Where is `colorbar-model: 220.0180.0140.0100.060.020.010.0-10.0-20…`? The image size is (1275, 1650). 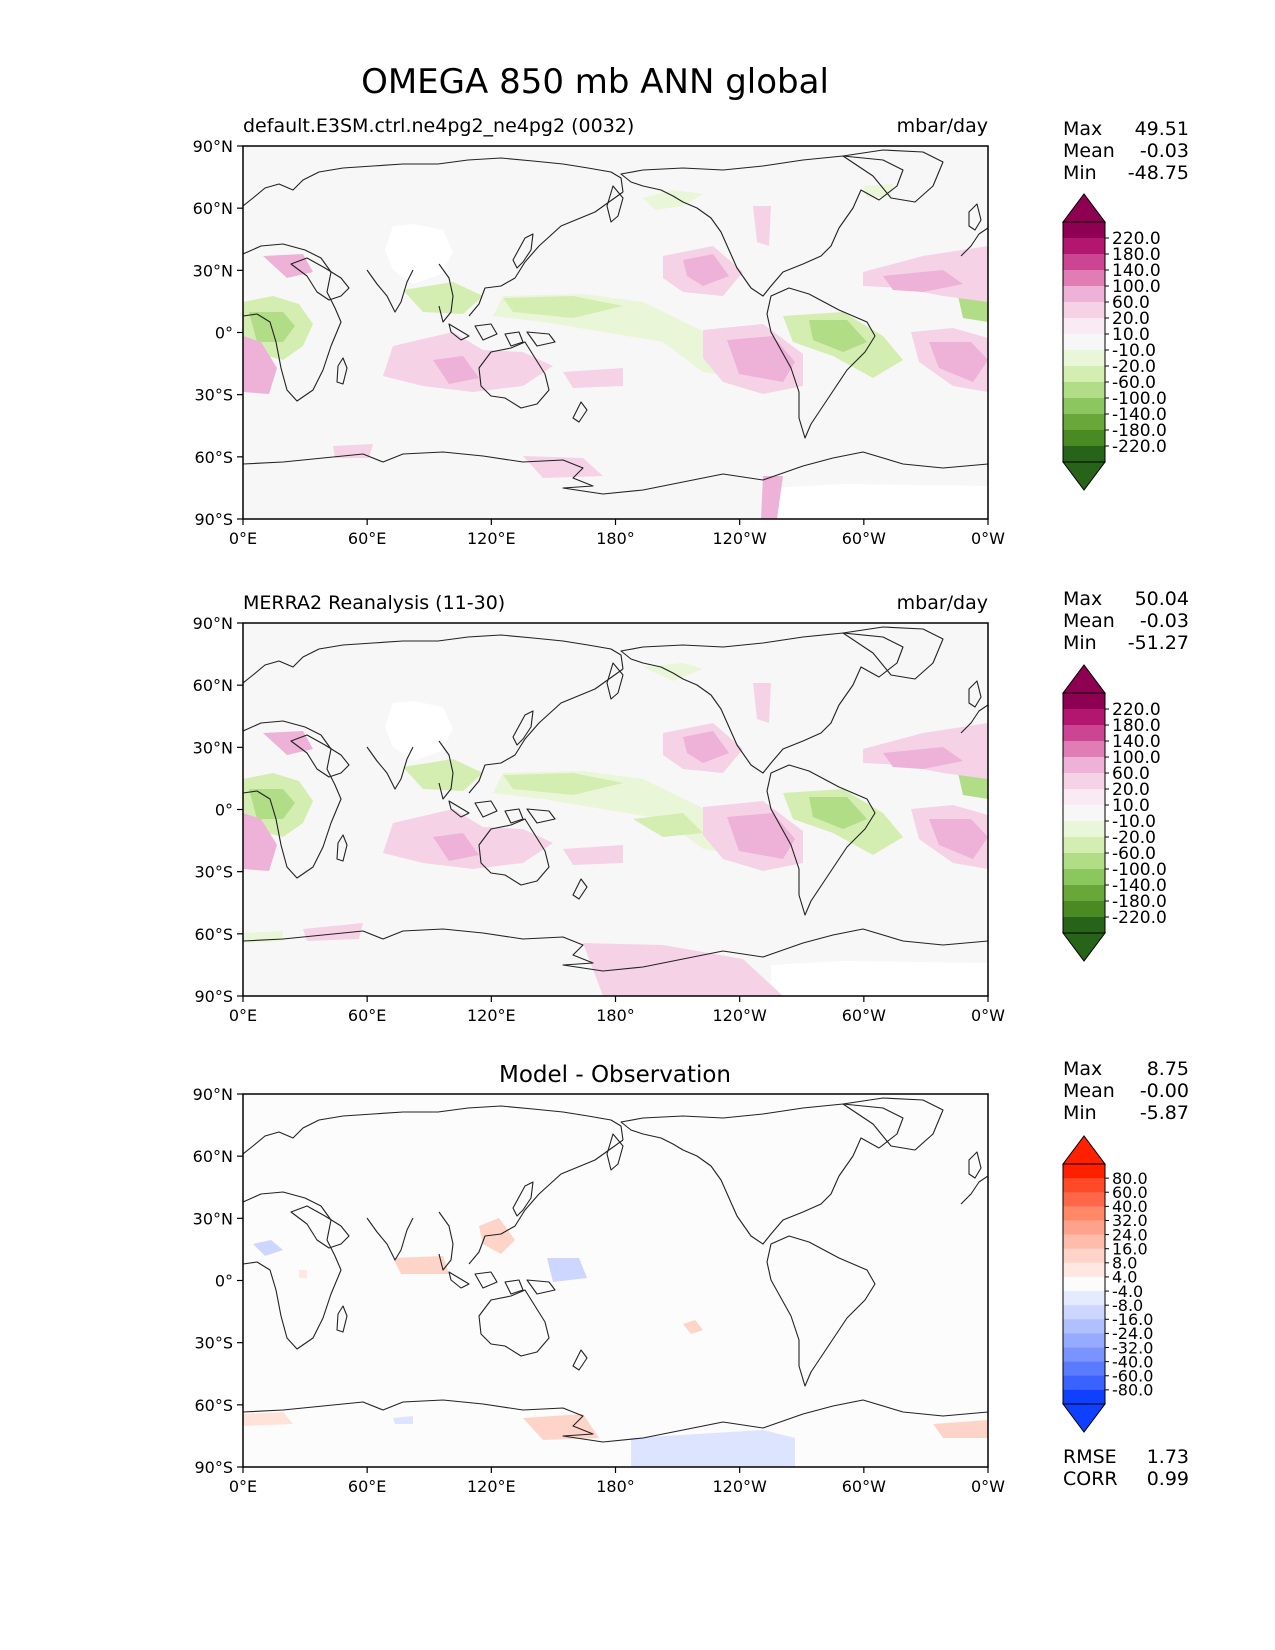
colorbar-model: 220.0180.0140.0100.060.020.010.0-10.0-20… is located at coordinates (1114, 342).